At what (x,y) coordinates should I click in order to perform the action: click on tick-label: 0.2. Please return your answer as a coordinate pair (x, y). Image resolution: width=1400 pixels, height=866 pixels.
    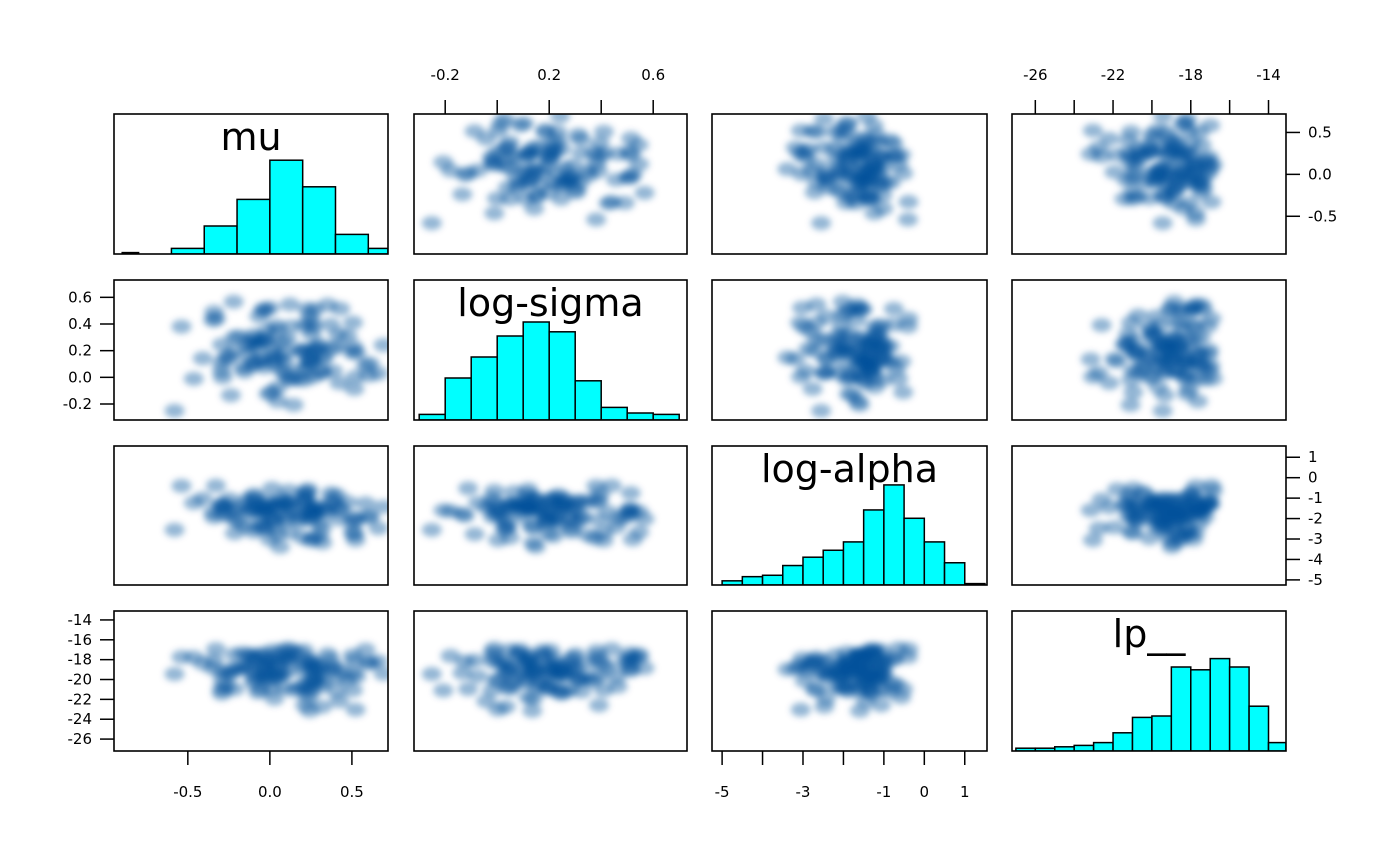
    Looking at the image, I should click on (549, 75).